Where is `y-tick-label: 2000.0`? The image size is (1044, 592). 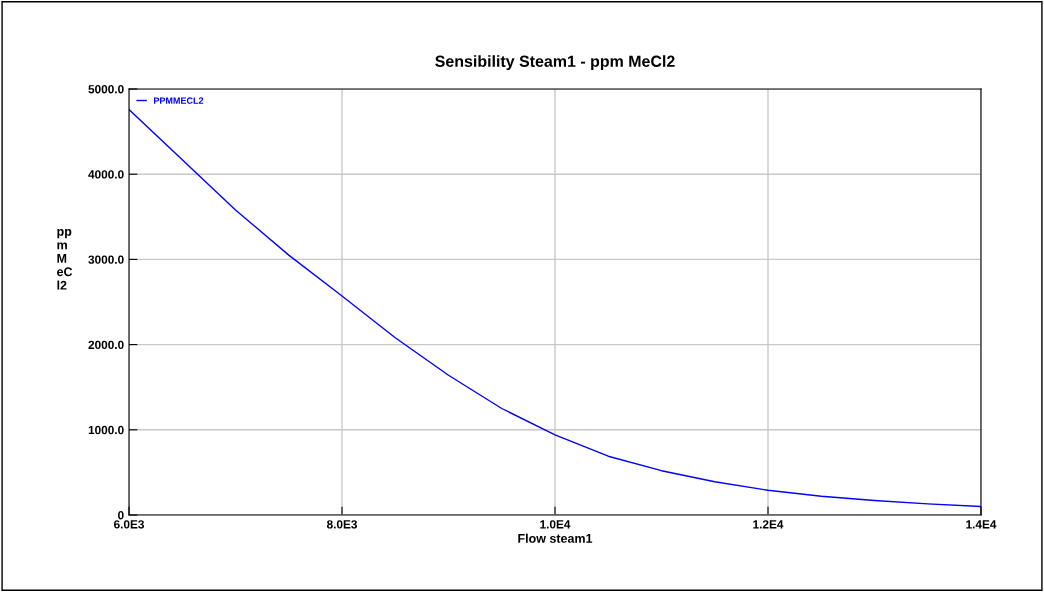
y-tick-label: 2000.0 is located at coordinates (106, 344).